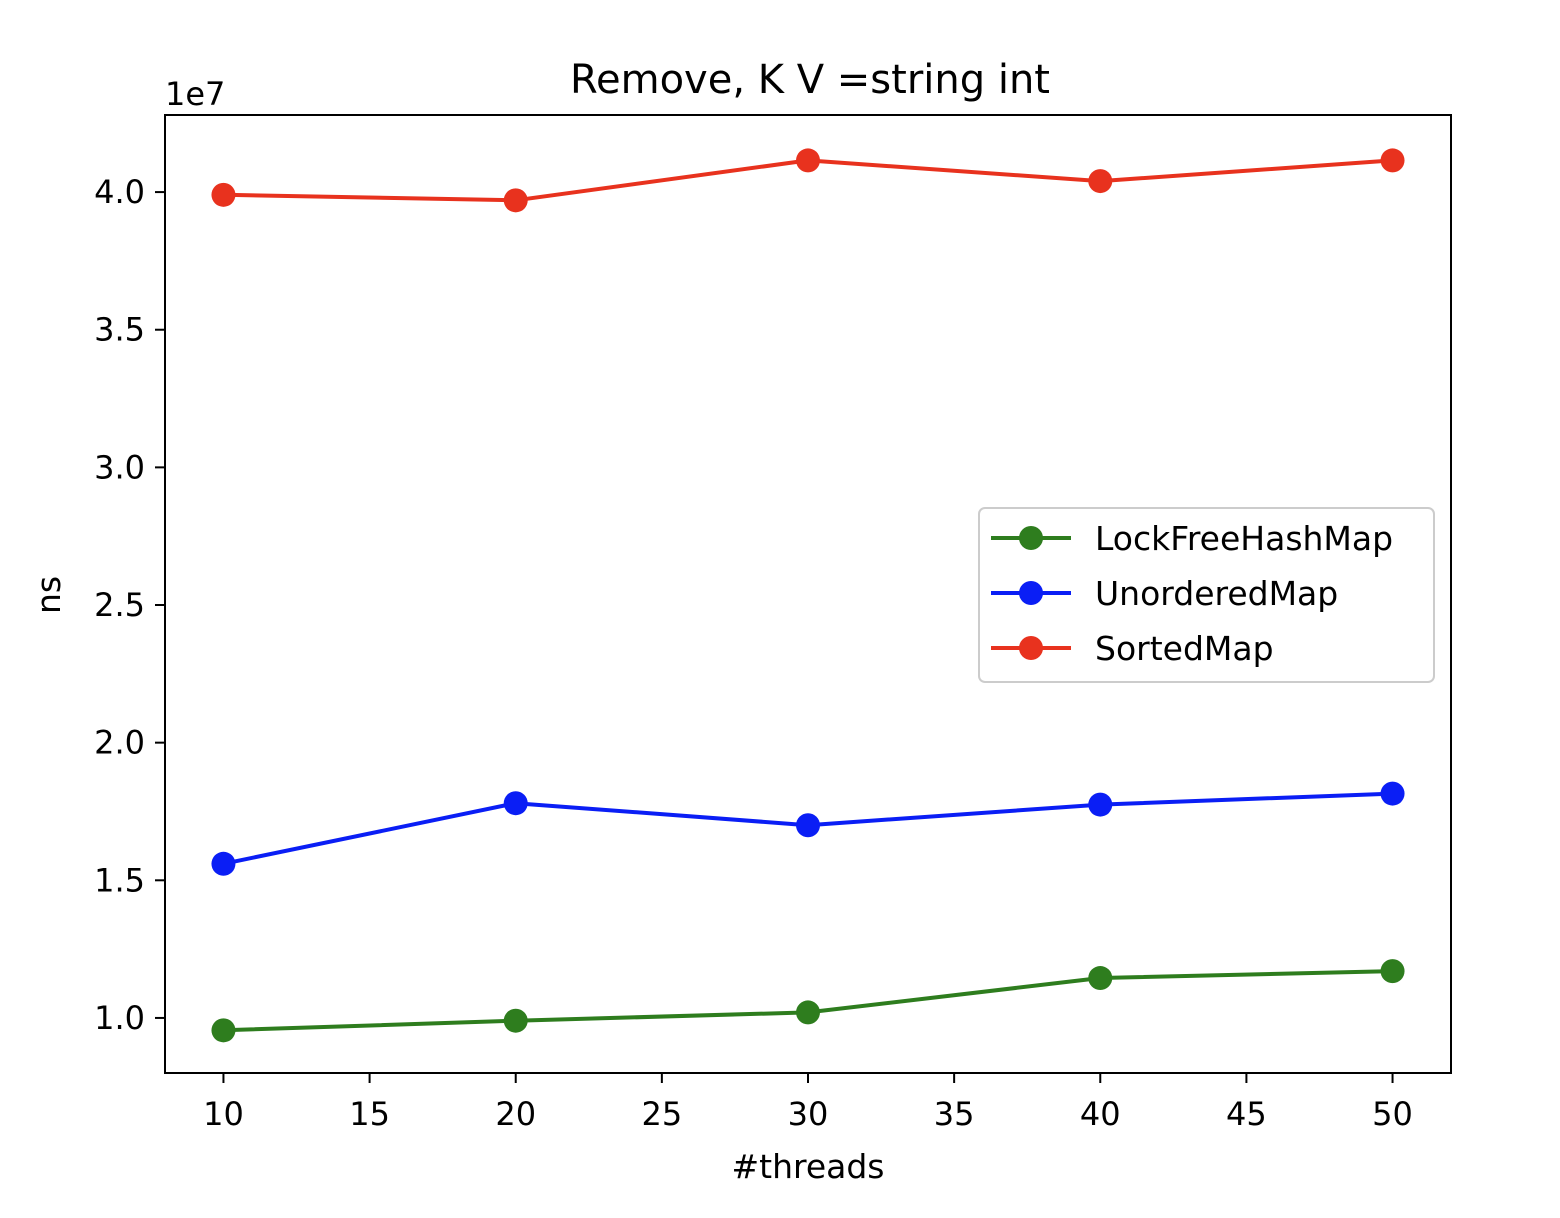  Describe the element at coordinates (662, 1114) in the screenshot. I see `x-tick-label: 25` at that location.